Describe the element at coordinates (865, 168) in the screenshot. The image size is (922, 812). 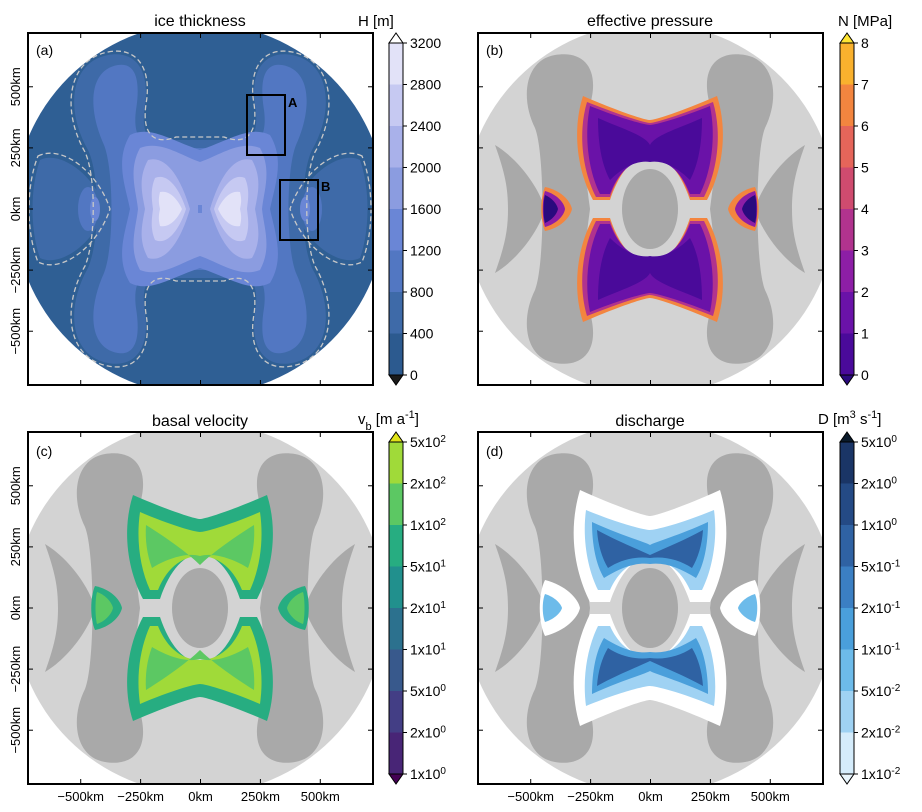
I see `colorbar-tick-label: 5` at that location.